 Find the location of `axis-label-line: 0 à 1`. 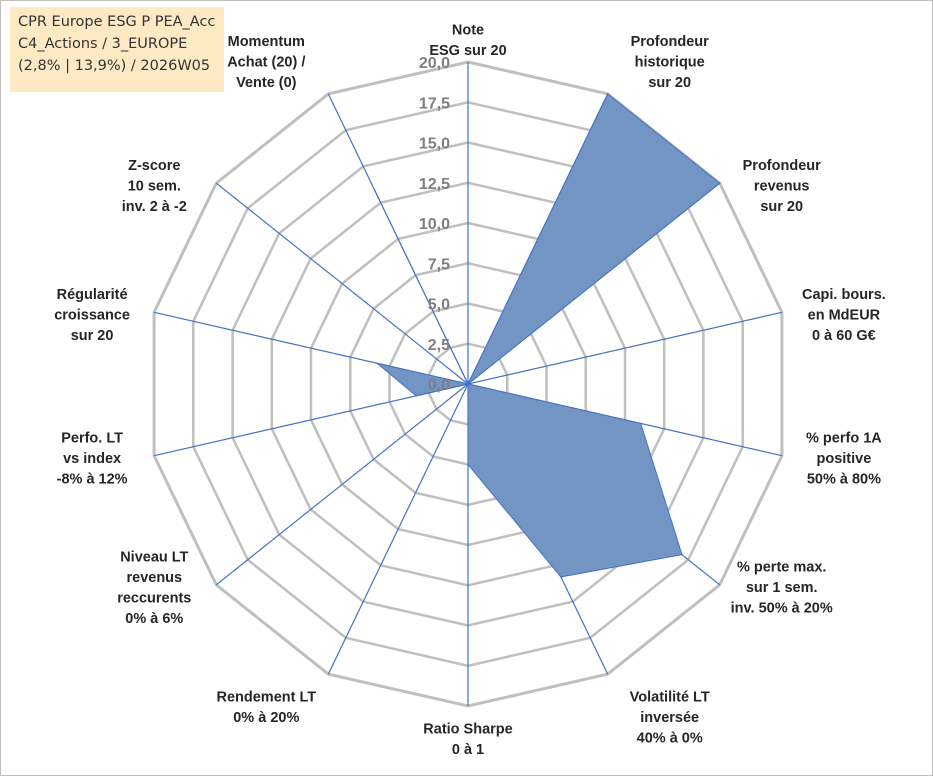

axis-label-line: 0 à 1 is located at coordinates (468, 750).